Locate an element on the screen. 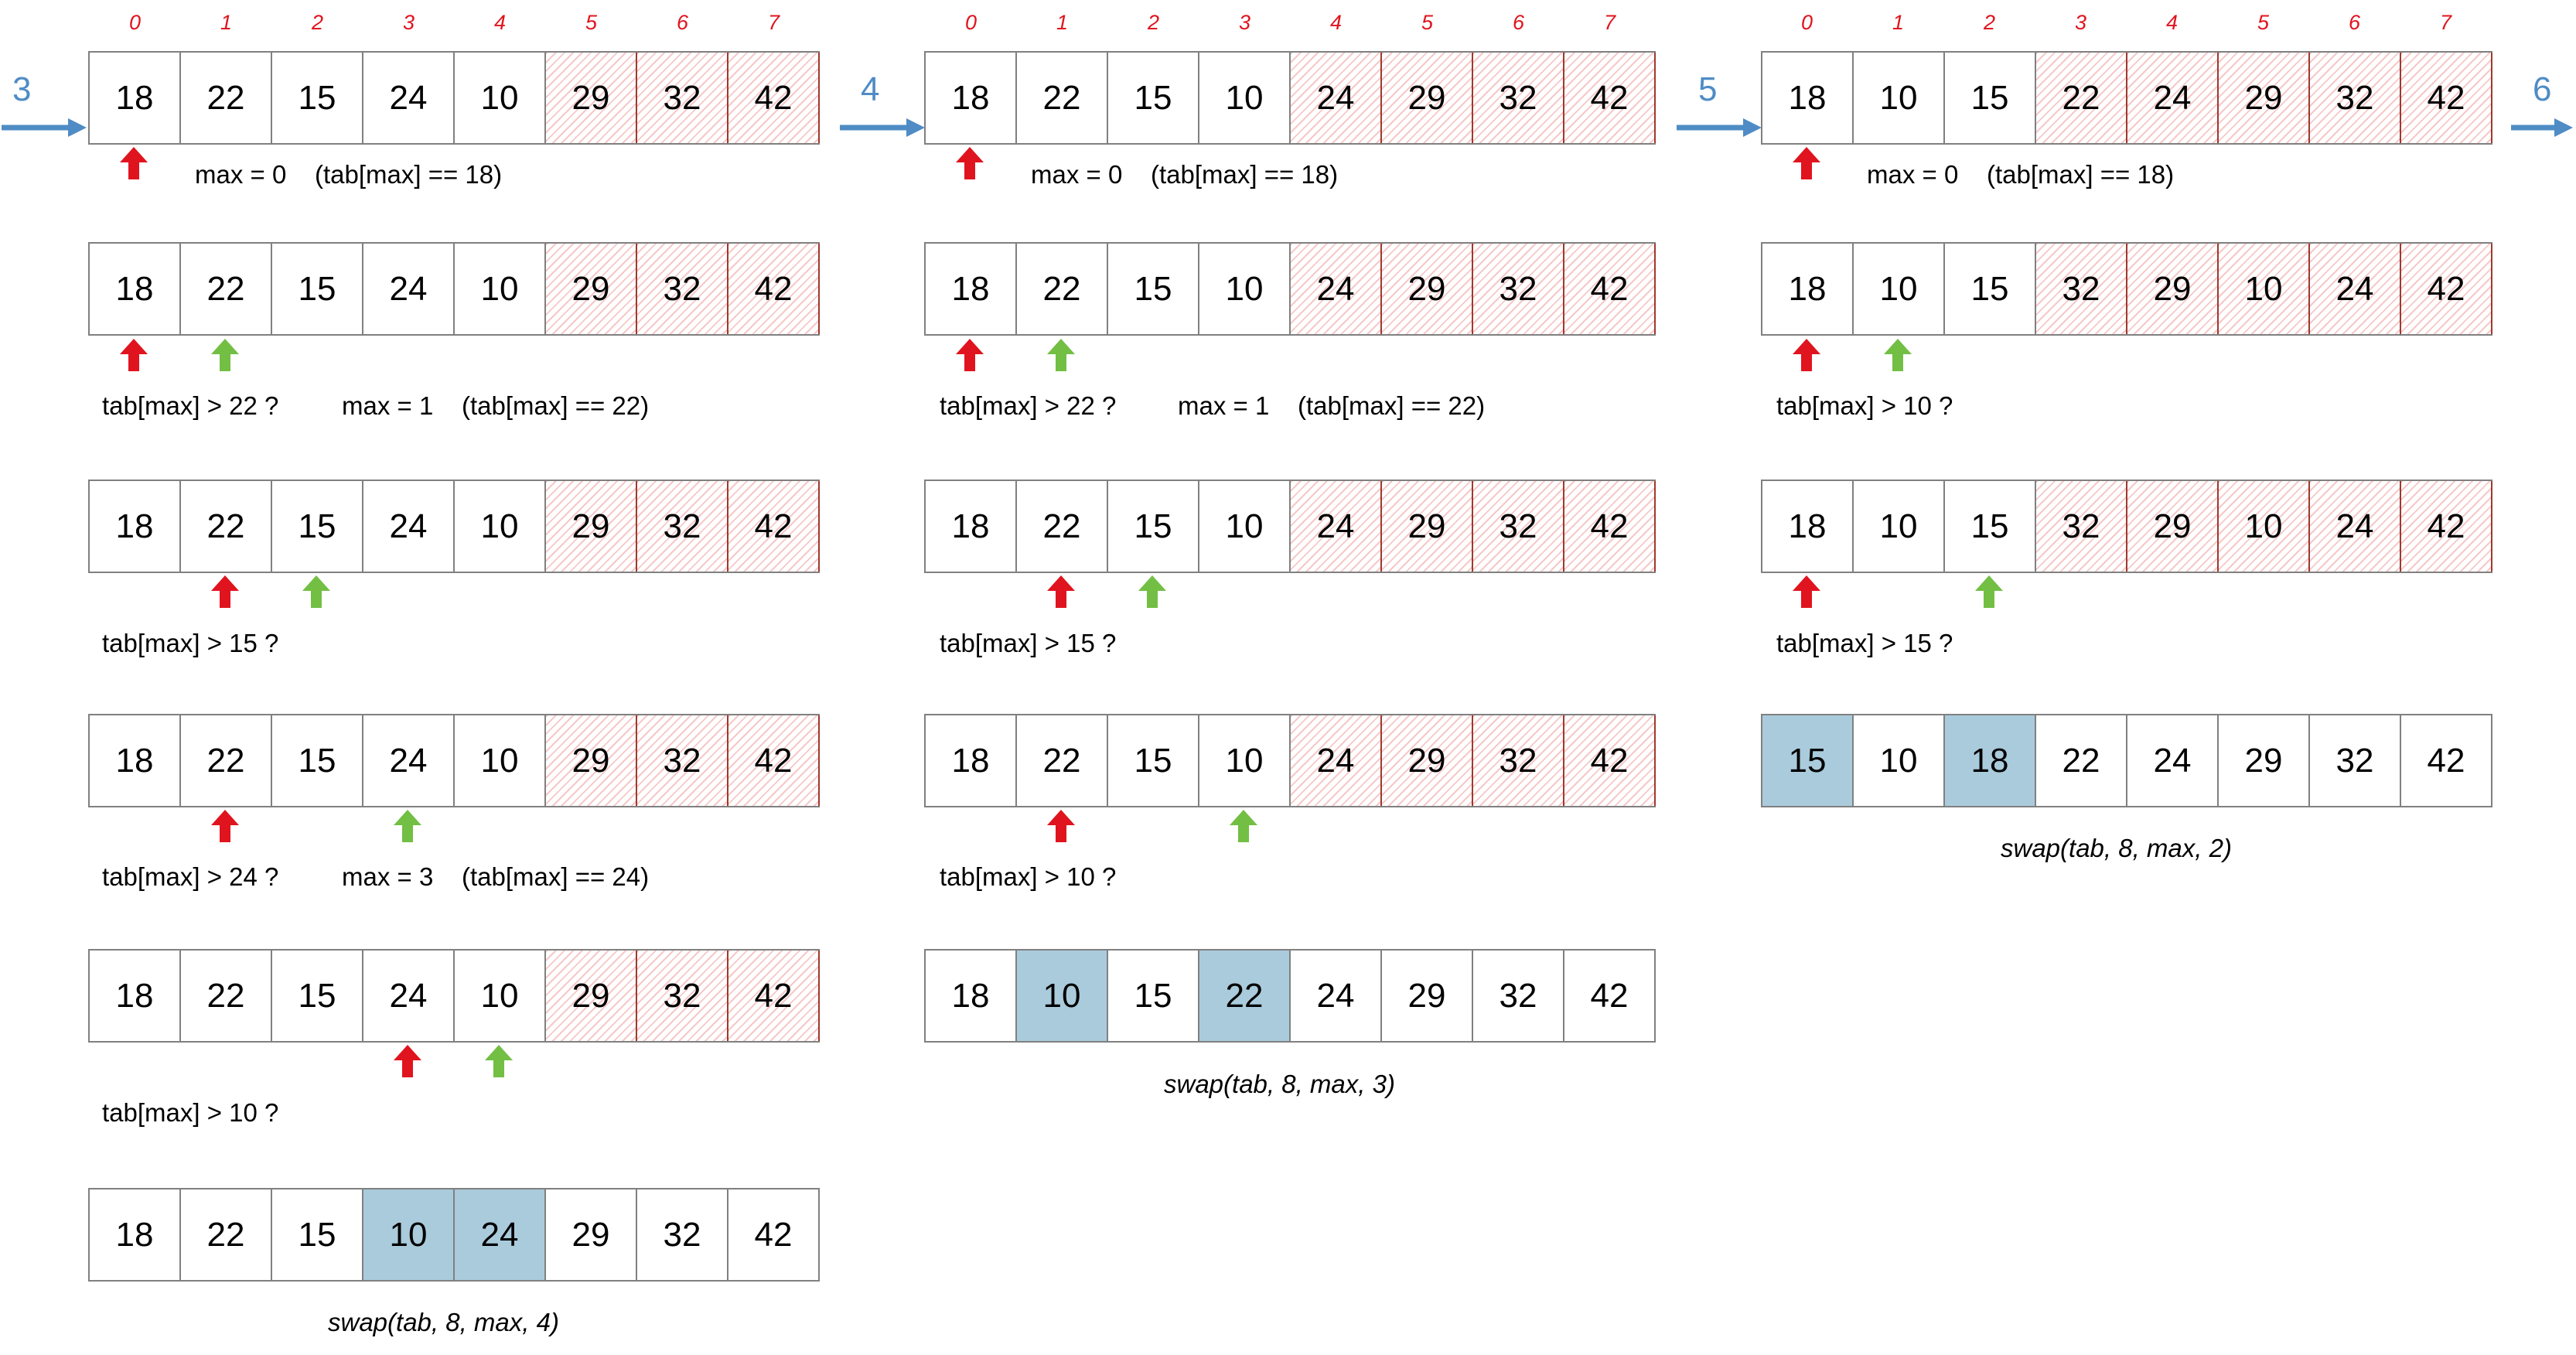  index-label: 2 is located at coordinates (1153, 22).